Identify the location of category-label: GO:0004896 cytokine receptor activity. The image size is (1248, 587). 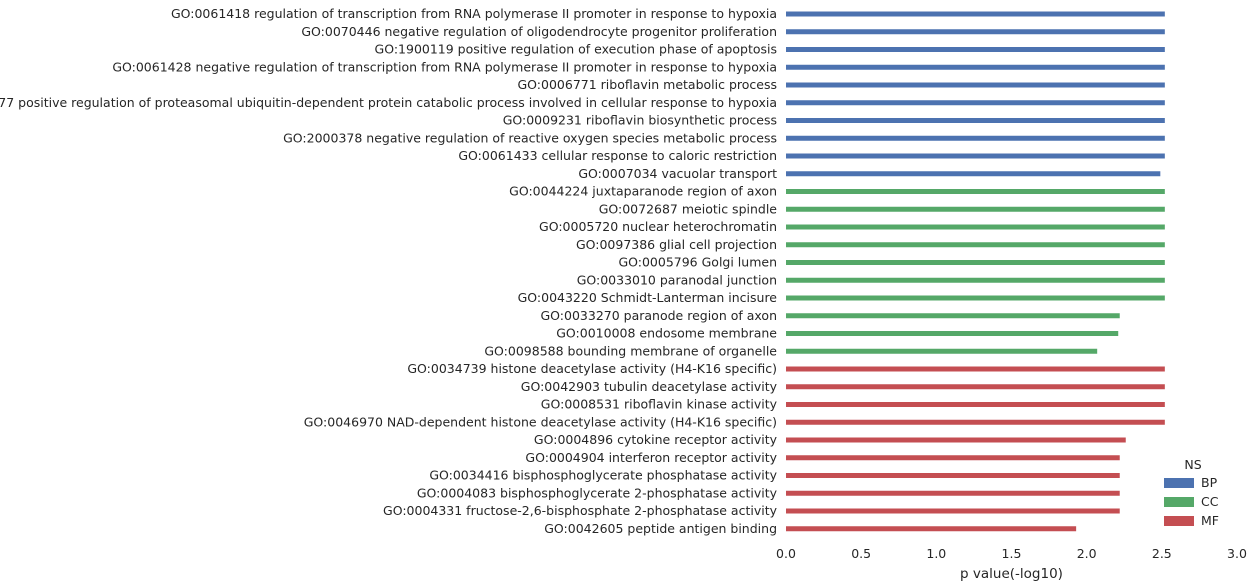
(656, 439).